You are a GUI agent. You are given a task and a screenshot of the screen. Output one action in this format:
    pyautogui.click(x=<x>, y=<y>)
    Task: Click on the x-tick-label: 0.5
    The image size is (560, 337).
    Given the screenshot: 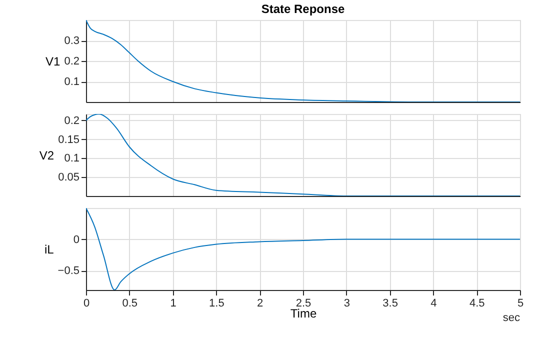 What is the action you would take?
    pyautogui.click(x=130, y=304)
    